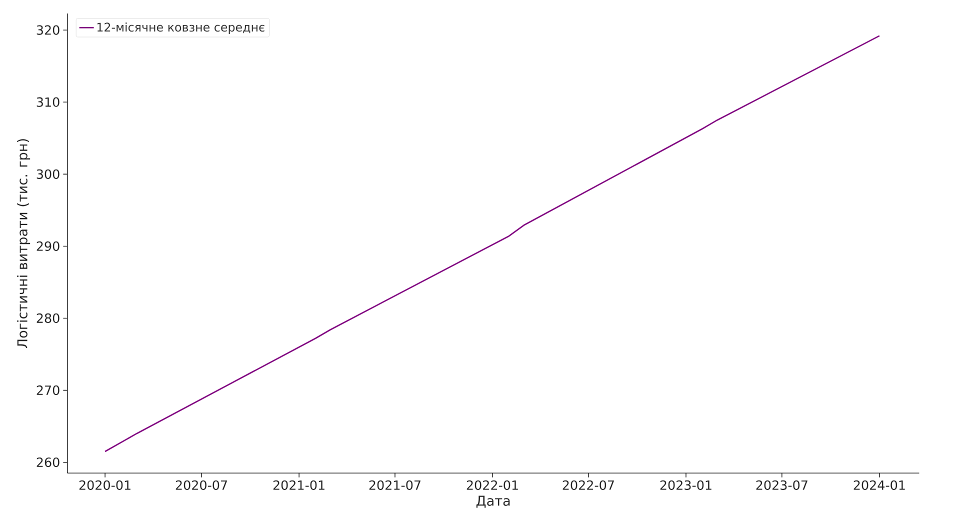 The image size is (956, 521). Describe the element at coordinates (298, 485) in the screenshot. I see `x-tick-label: 2021-01` at that location.